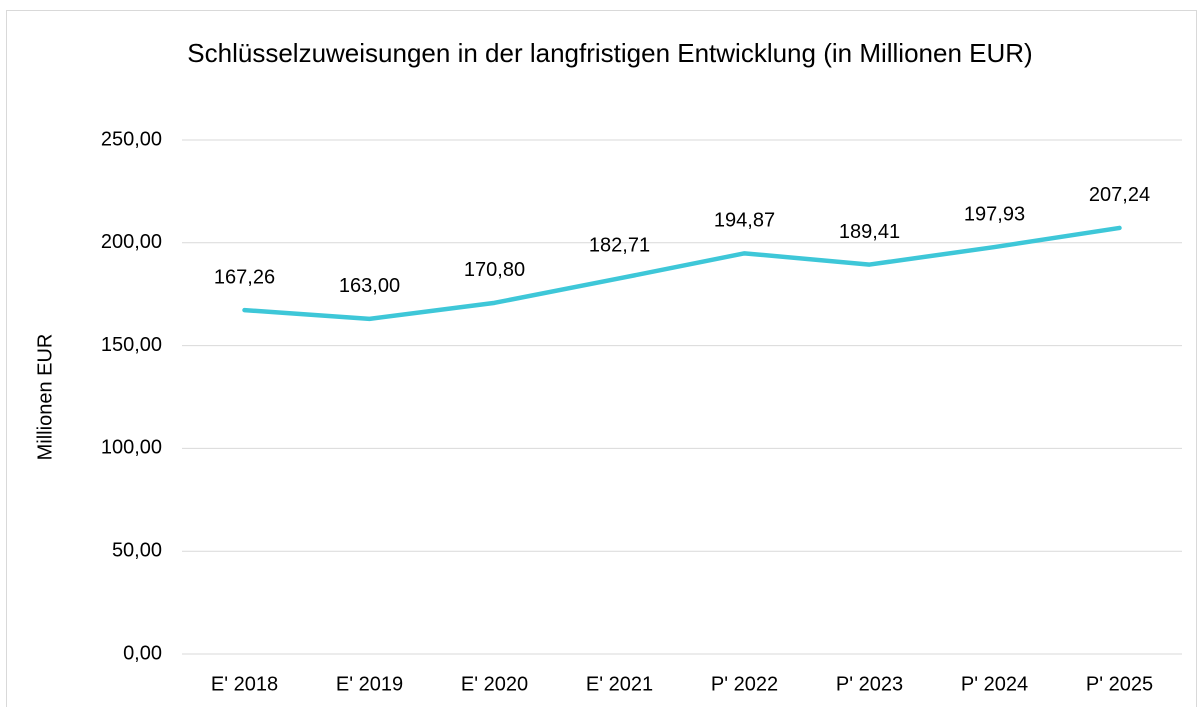  What do you see at coordinates (131, 139) in the screenshot?
I see `y-tick-label: 250,00` at bounding box center [131, 139].